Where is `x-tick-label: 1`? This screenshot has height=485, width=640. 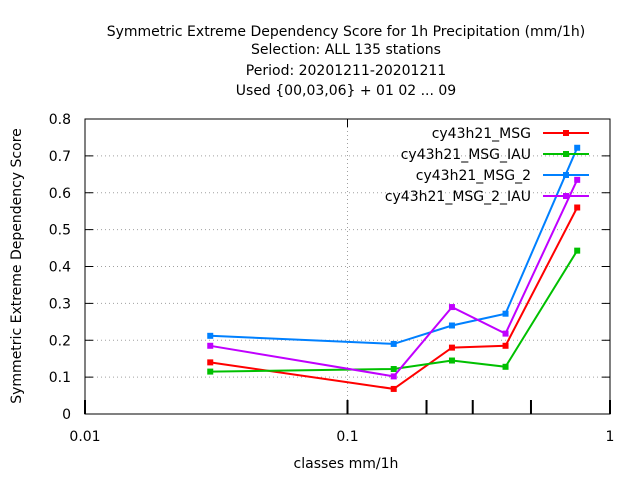
x-tick-label: 1 is located at coordinates (610, 437).